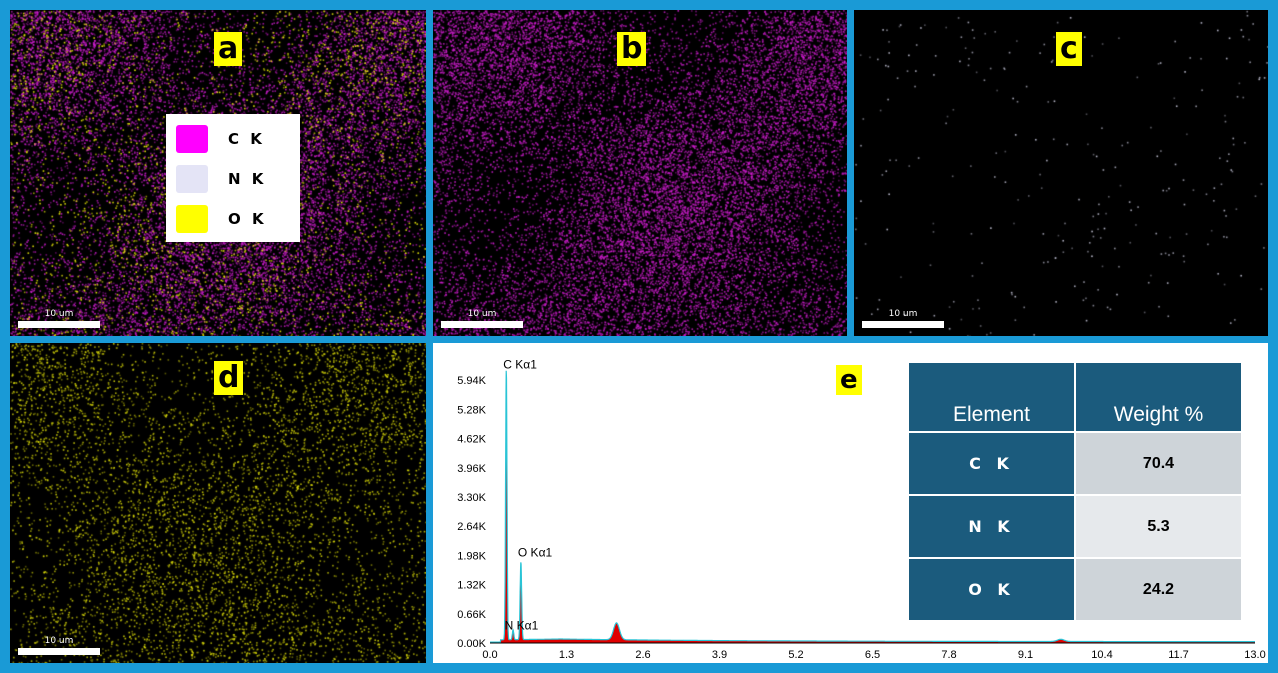 The image size is (1278, 673). What do you see at coordinates (471, 381) in the screenshot?
I see `y-tick-label: 5.94K` at bounding box center [471, 381].